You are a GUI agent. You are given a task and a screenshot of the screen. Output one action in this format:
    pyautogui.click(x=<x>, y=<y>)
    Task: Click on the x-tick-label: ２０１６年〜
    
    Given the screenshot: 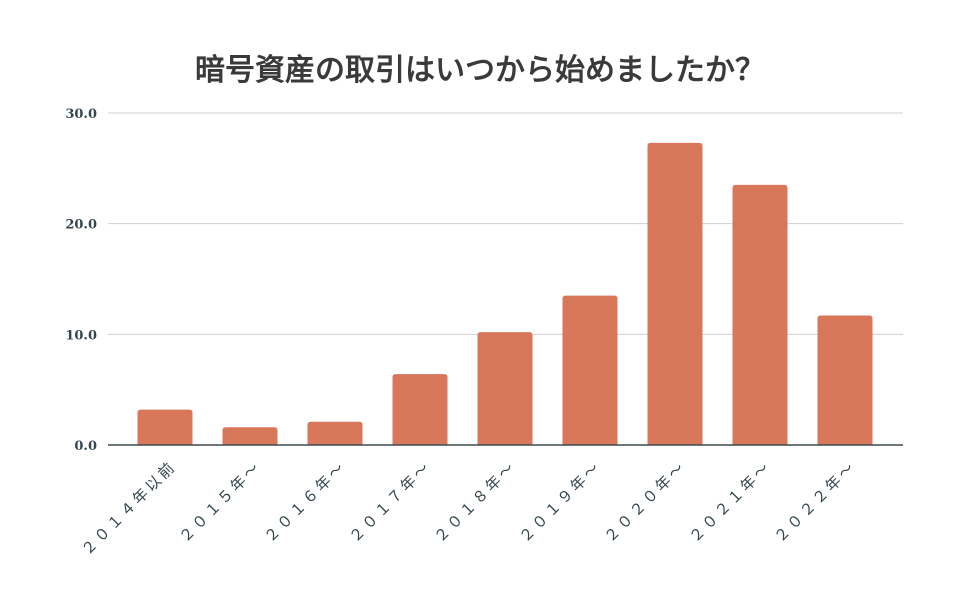 What is the action you would take?
    pyautogui.click(x=305, y=501)
    